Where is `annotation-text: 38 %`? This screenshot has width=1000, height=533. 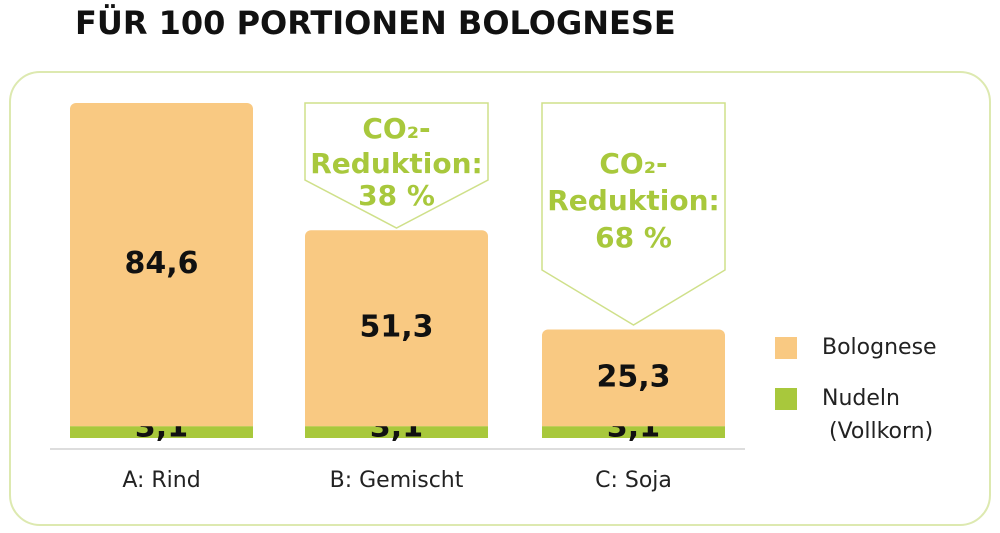 annotation-text: 38 % is located at coordinates (396, 195).